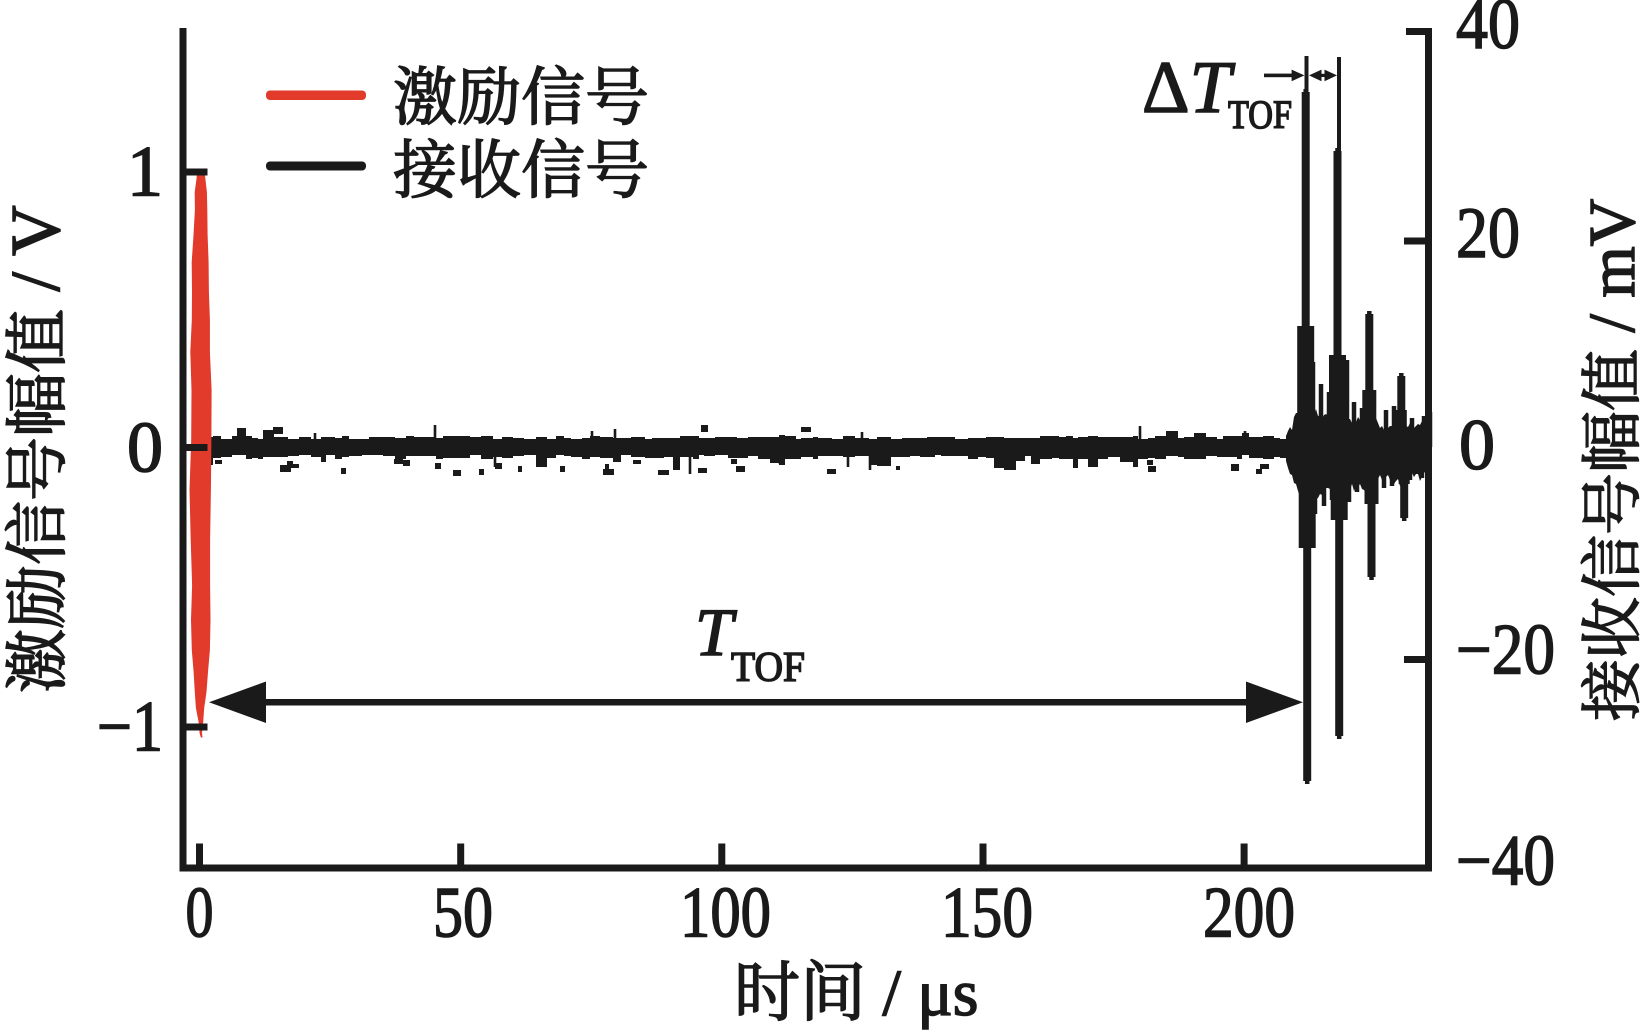 Image resolution: width=1647 pixels, height=1031 pixels. I want to click on svg-text: ΔT, so click(1189, 88).